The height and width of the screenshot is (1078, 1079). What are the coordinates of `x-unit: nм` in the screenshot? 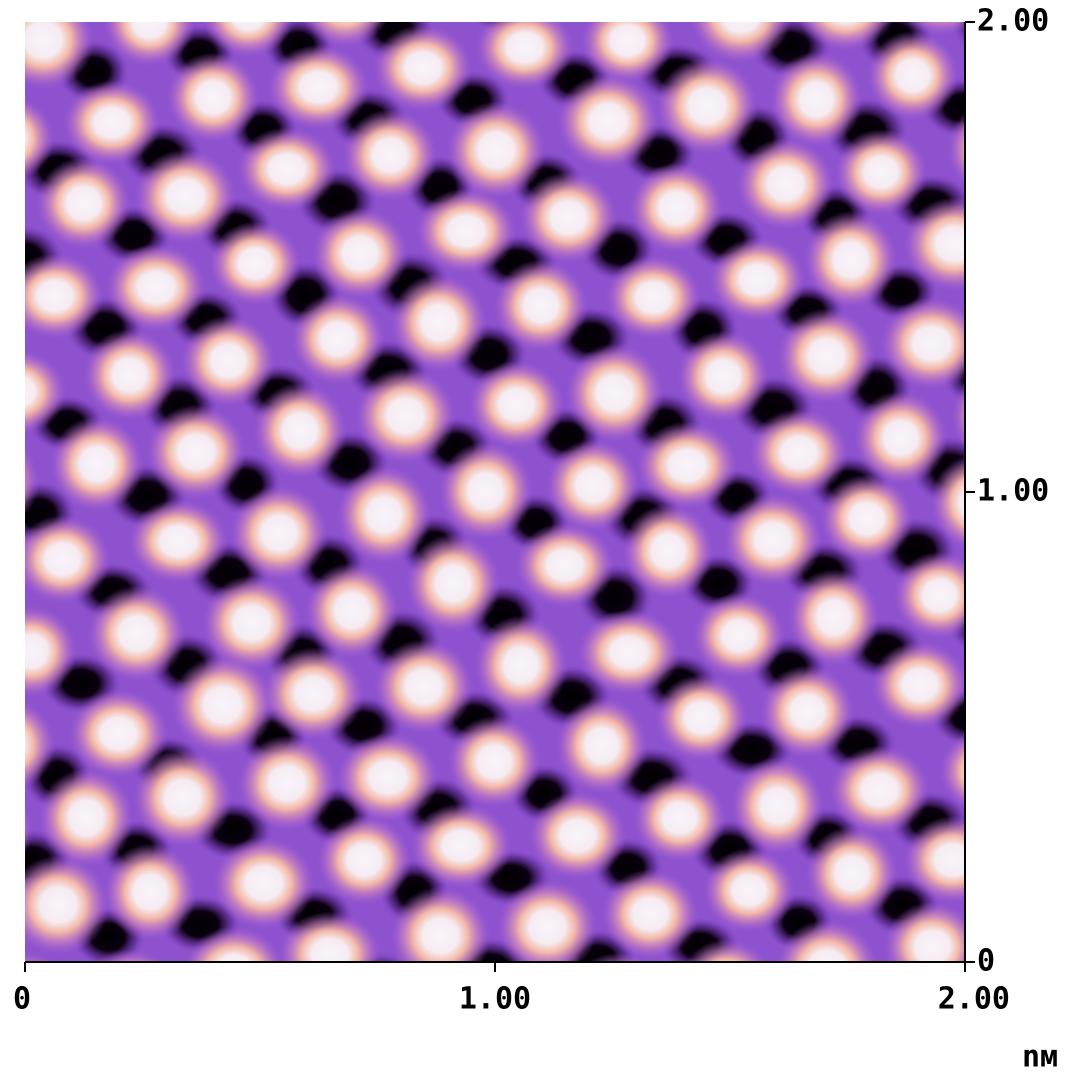 It's located at (1040, 1057).